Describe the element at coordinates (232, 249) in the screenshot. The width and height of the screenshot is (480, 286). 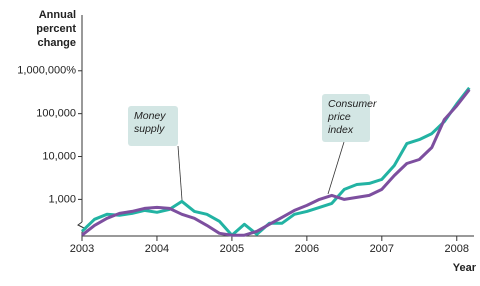
I see `x-tick-label: 2005` at that location.